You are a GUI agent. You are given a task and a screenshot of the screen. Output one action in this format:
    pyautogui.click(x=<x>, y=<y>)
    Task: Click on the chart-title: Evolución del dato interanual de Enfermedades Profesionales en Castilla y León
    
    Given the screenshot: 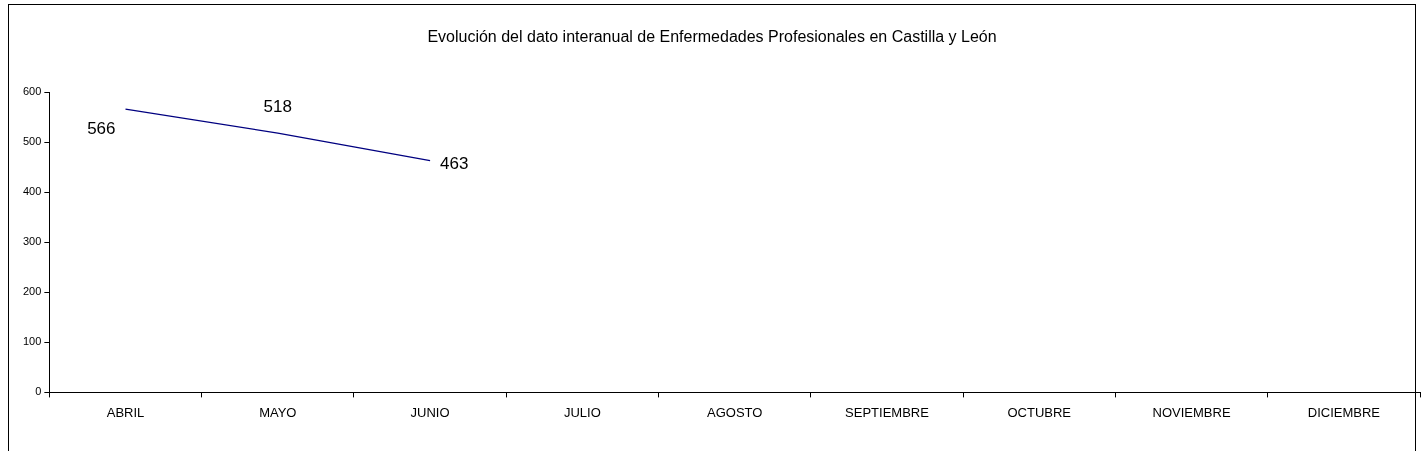 What is the action you would take?
    pyautogui.click(x=712, y=37)
    